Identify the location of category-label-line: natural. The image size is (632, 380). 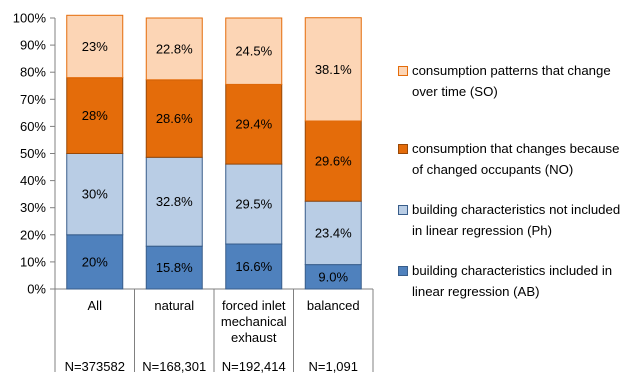
(174, 305).